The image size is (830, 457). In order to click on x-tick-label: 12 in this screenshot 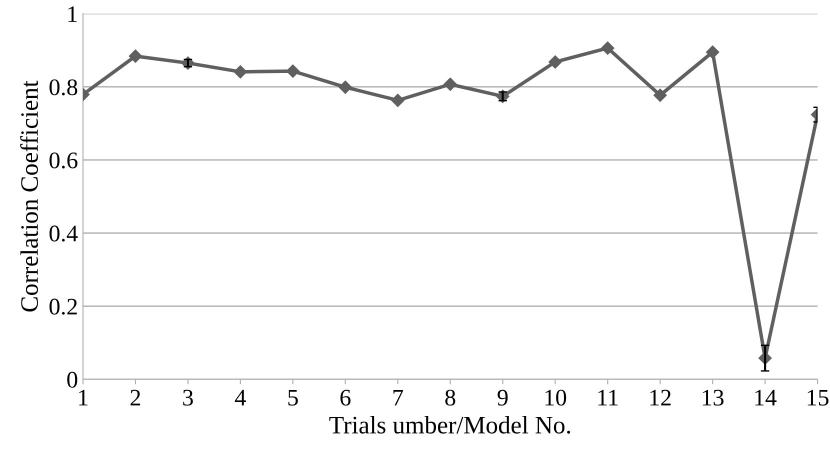, I will do `click(660, 398)`.